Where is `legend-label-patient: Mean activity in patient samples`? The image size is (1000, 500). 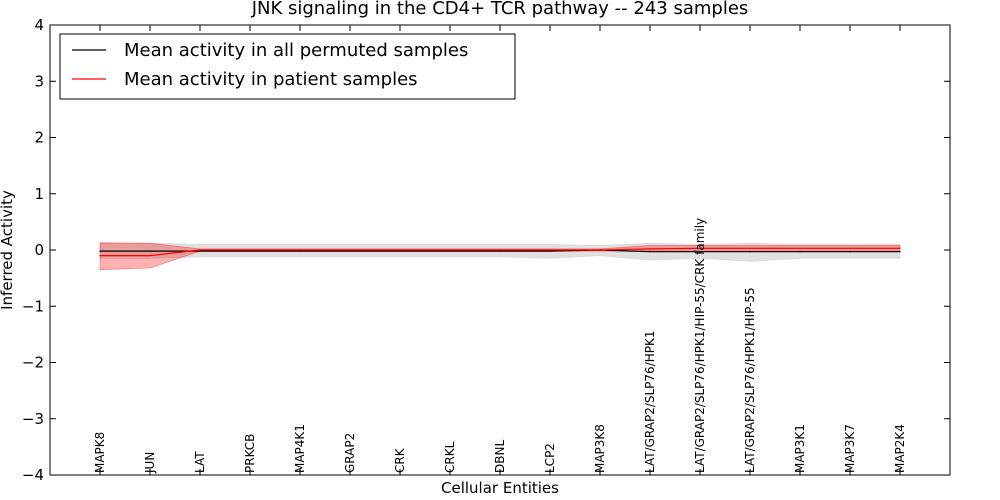 legend-label-patient: Mean activity in patient samples is located at coordinates (271, 79).